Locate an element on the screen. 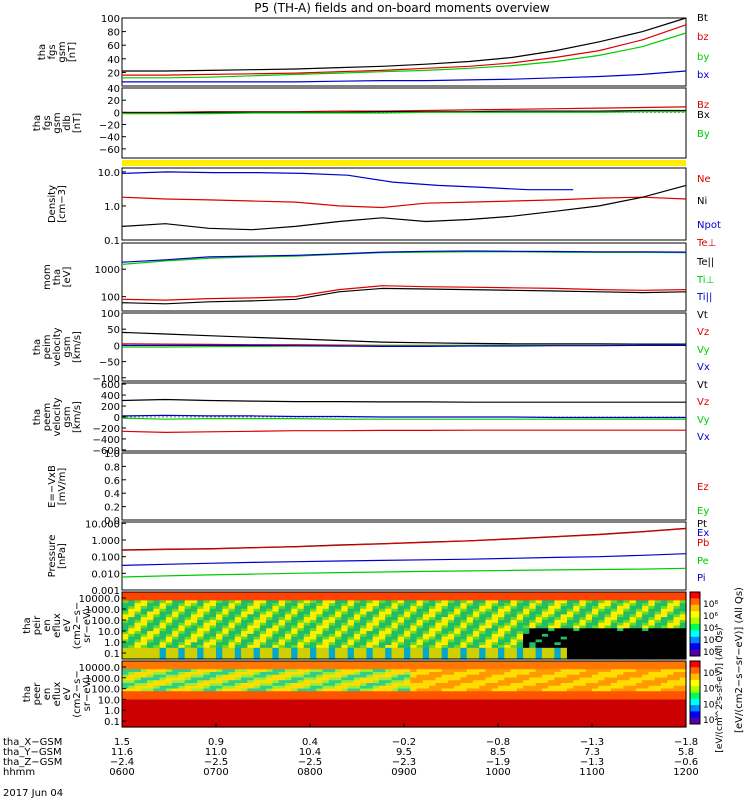  series-line-Vx is located at coordinates (403, 416).